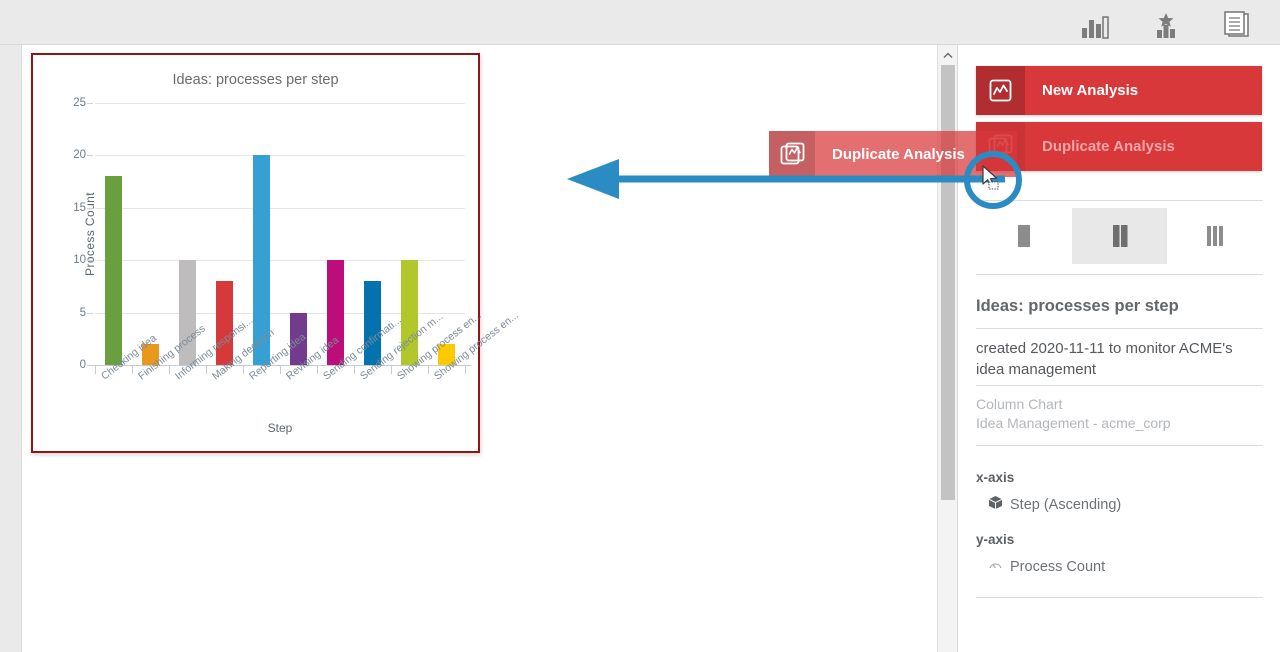 This screenshot has height=652, width=1280. What do you see at coordinates (82, 312) in the screenshot?
I see `y-tick-label: 5` at bounding box center [82, 312].